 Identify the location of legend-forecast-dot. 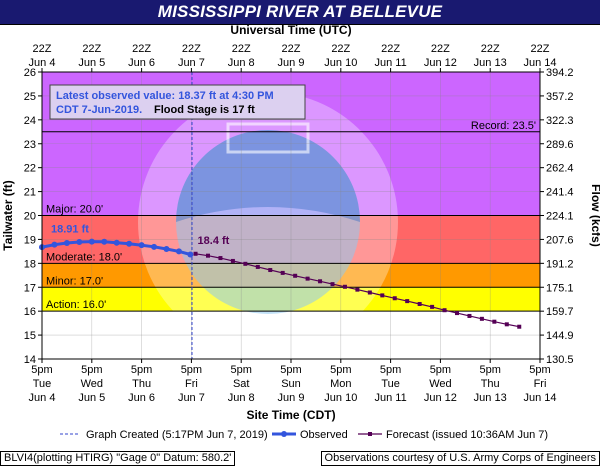
(370, 434).